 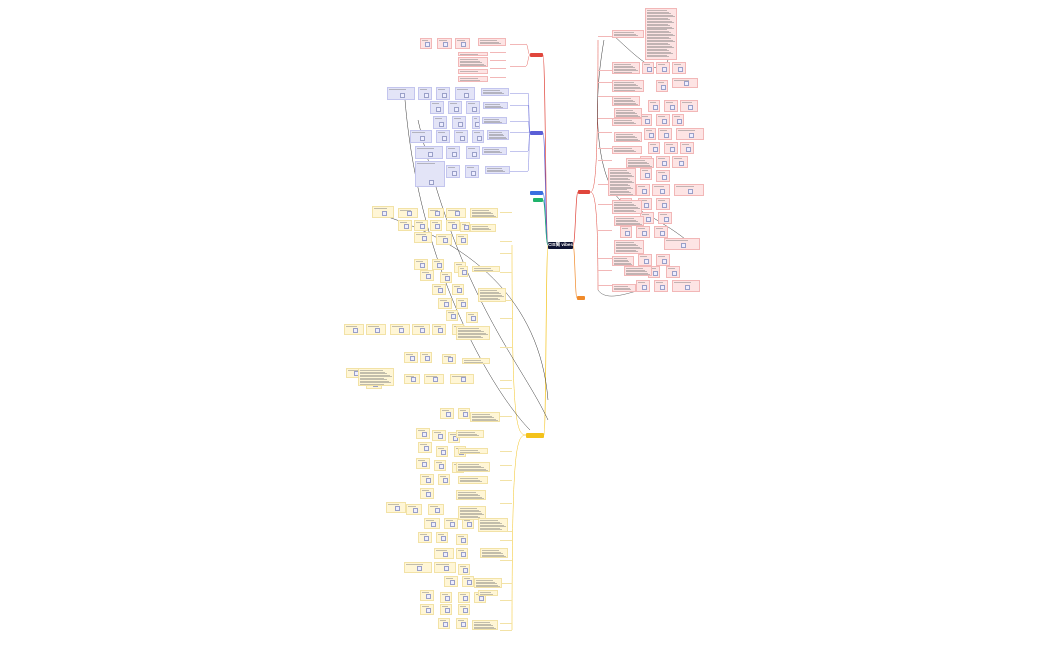 I want to click on branch-node-orange, so click(x=581, y=298).